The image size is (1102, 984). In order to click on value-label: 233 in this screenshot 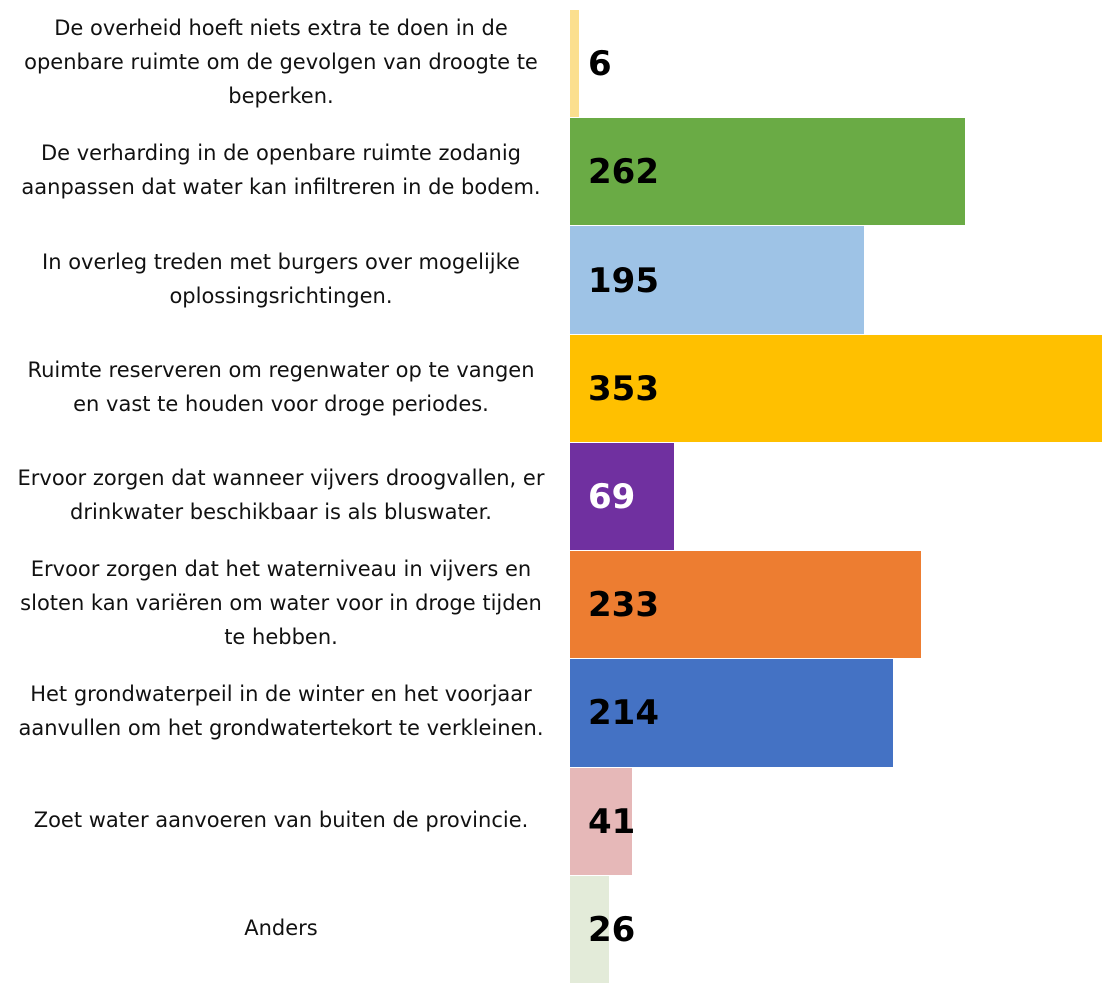, I will do `click(623, 605)`.